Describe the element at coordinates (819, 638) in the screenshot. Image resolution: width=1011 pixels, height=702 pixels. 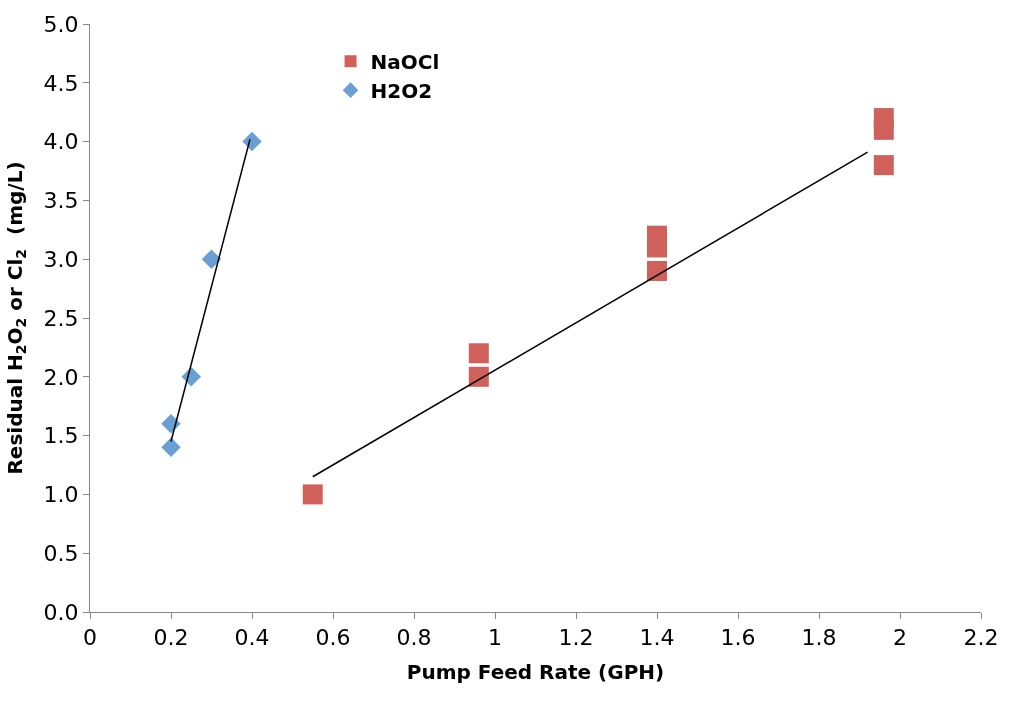
I see `x-tick-label: 1.8` at that location.